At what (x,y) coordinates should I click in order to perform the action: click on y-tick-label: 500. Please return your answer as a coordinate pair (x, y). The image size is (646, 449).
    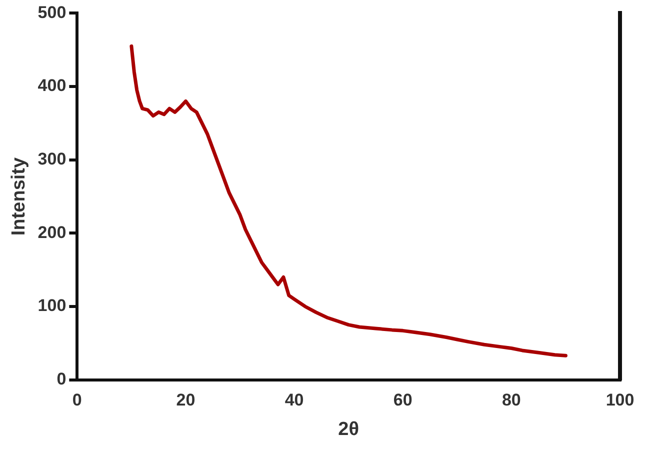
    Looking at the image, I should click on (52, 12).